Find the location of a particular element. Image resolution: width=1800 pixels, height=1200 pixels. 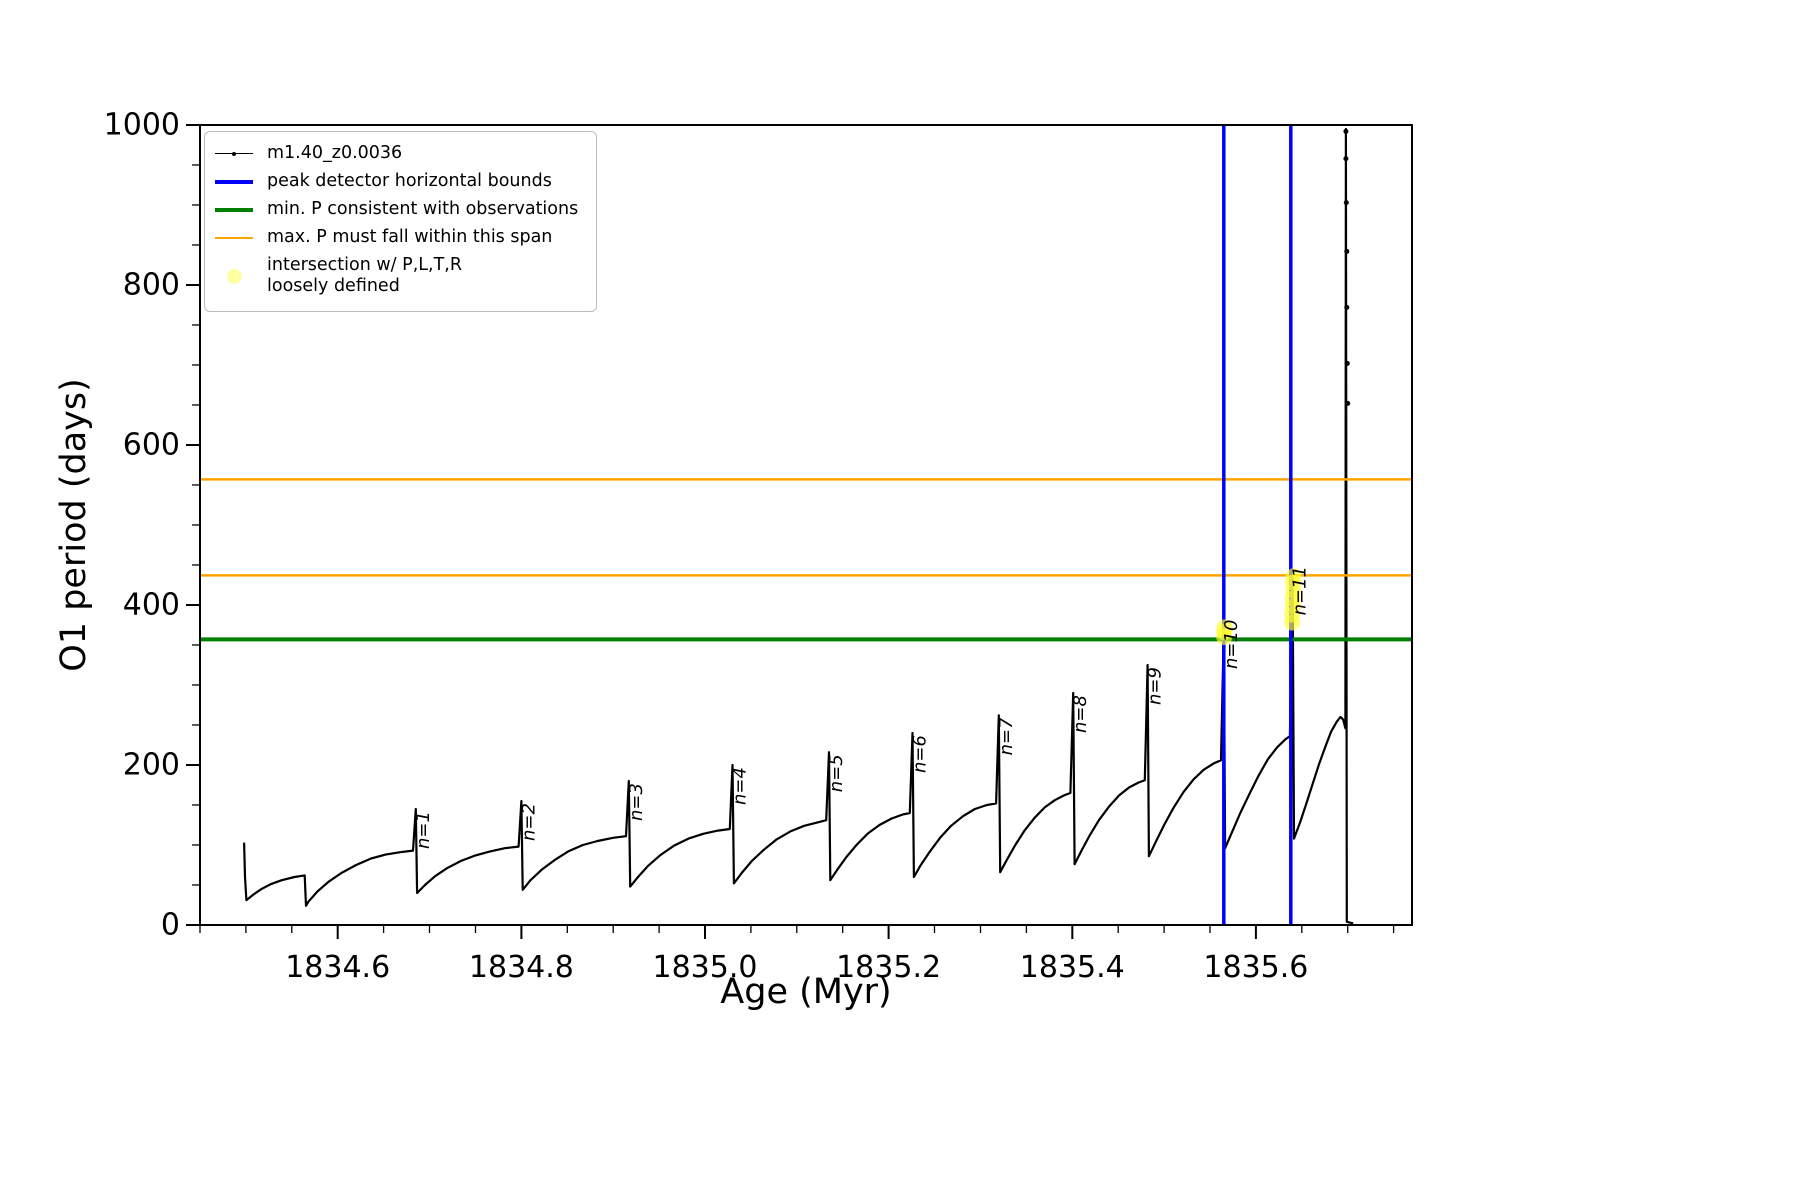

peak-label: n=5 is located at coordinates (836, 773).